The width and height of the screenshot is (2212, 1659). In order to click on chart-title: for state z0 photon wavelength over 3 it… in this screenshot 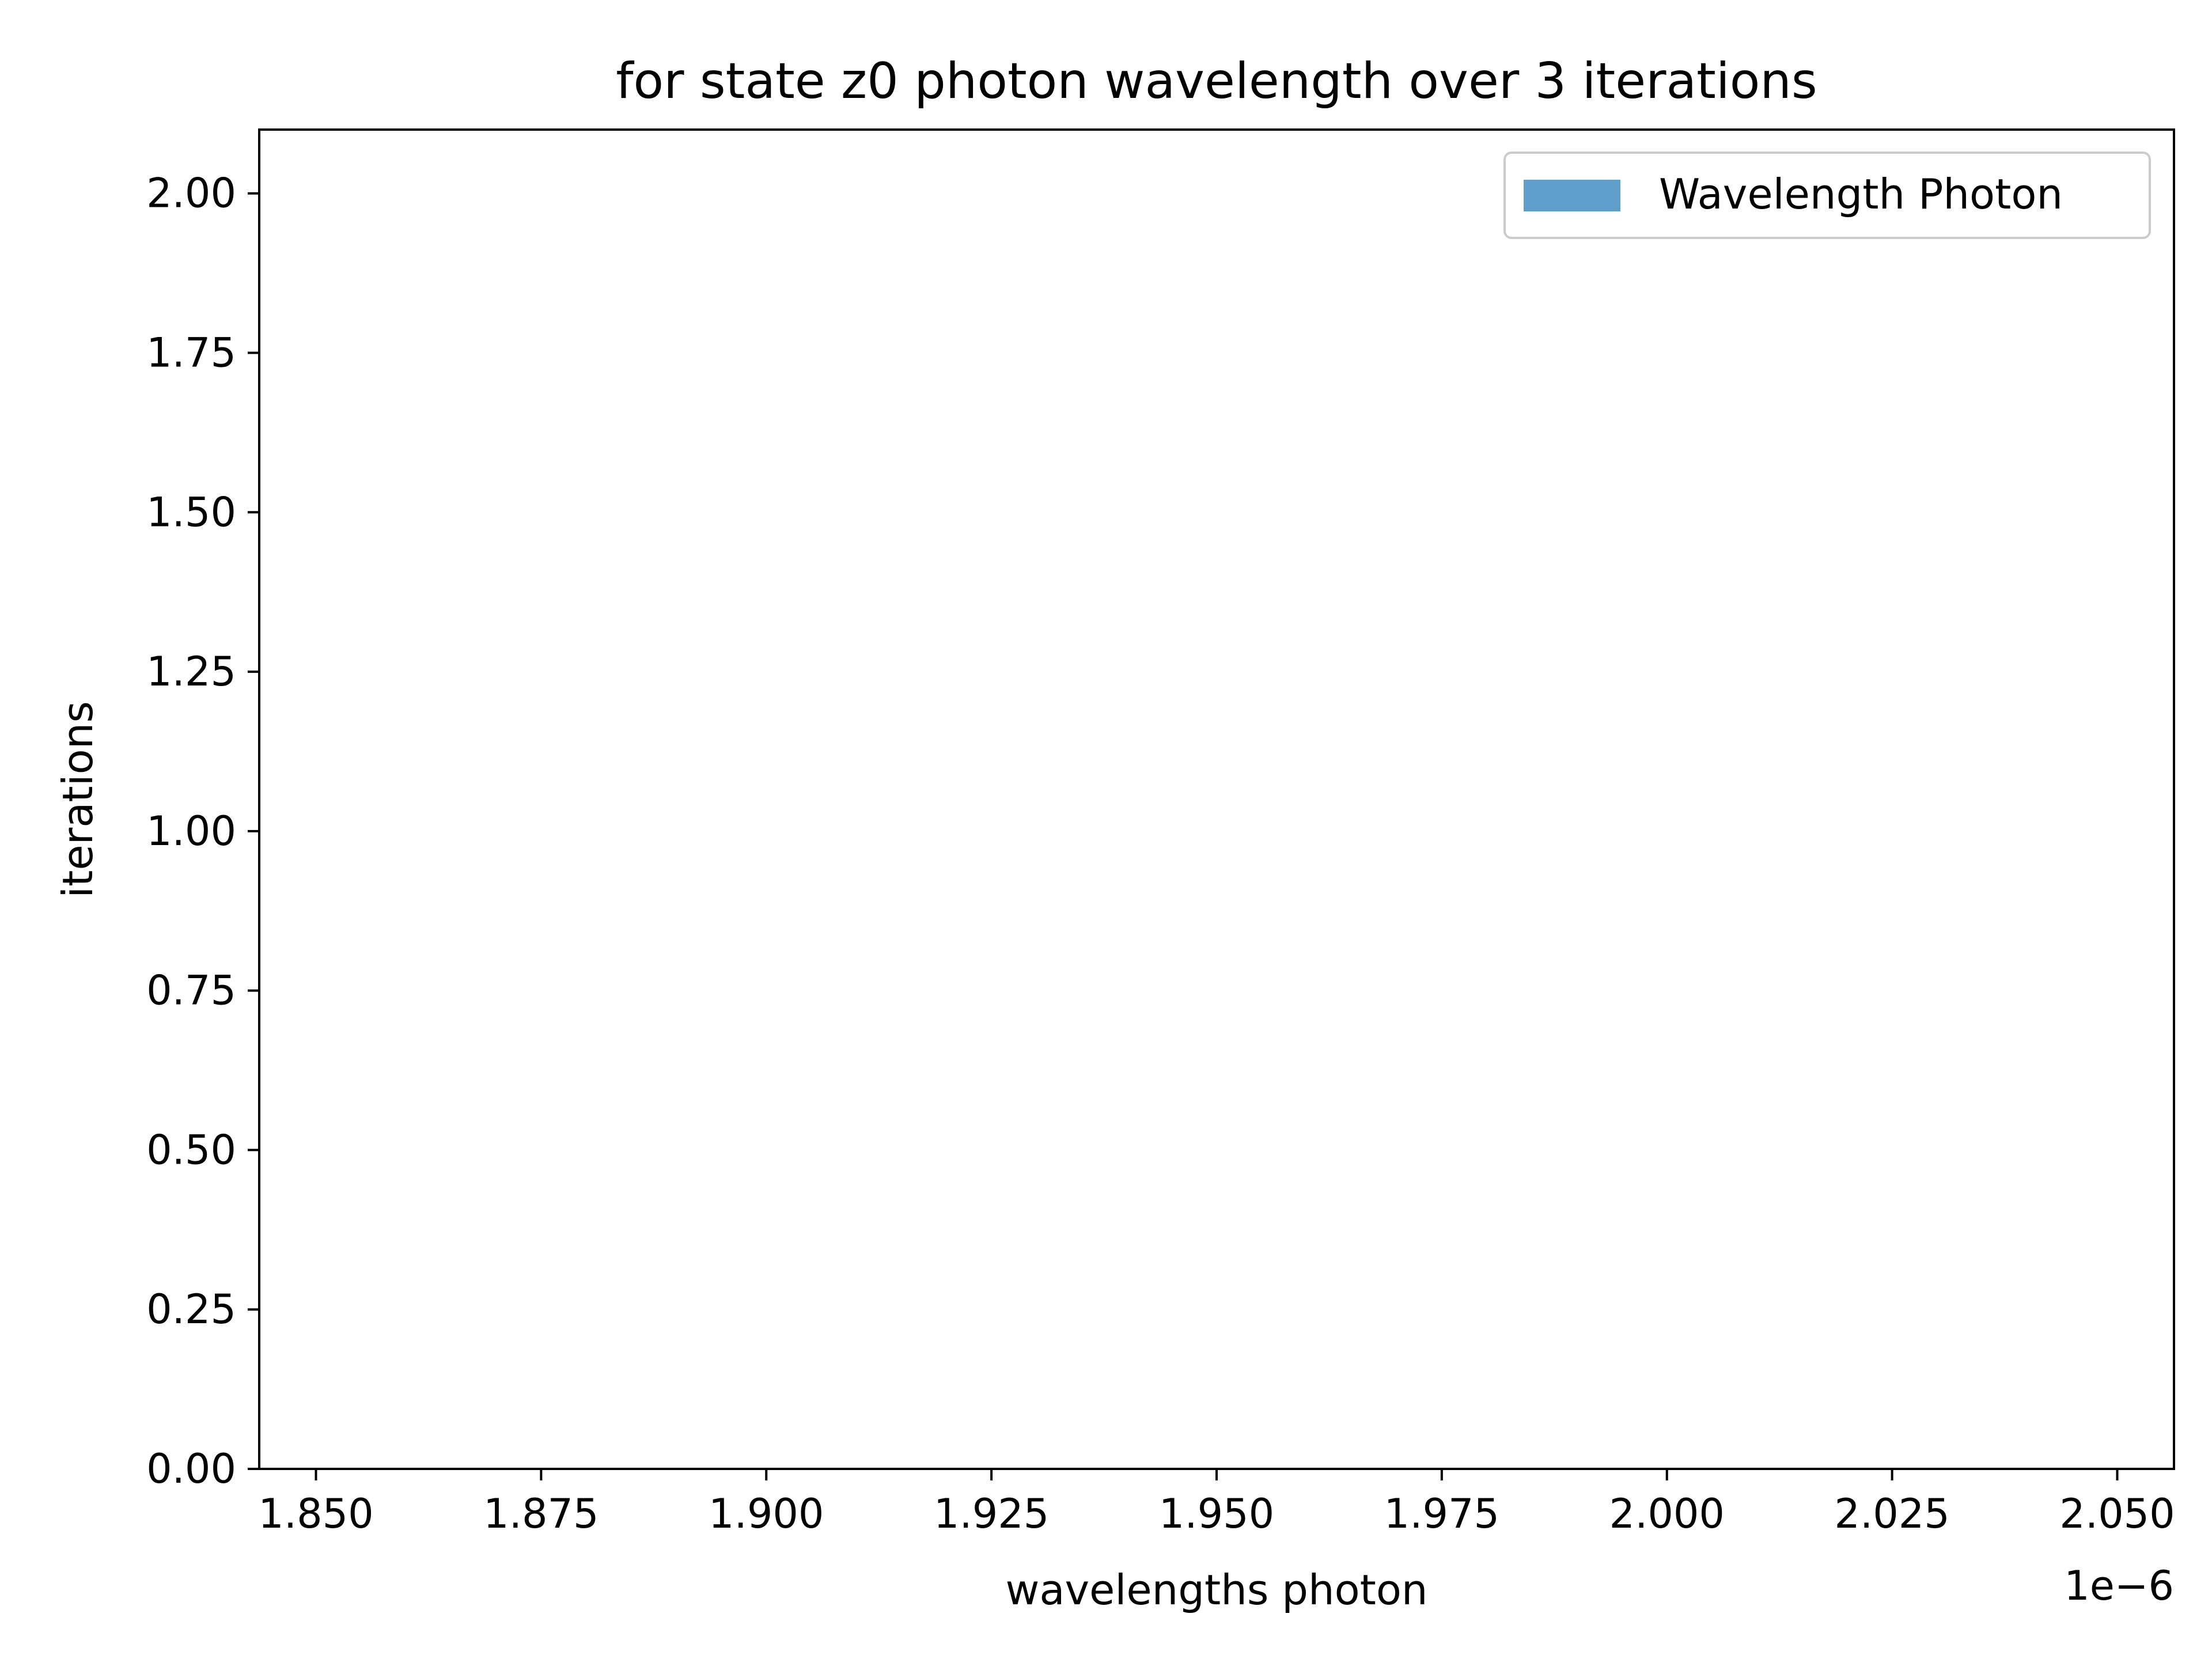, I will do `click(1216, 81)`.